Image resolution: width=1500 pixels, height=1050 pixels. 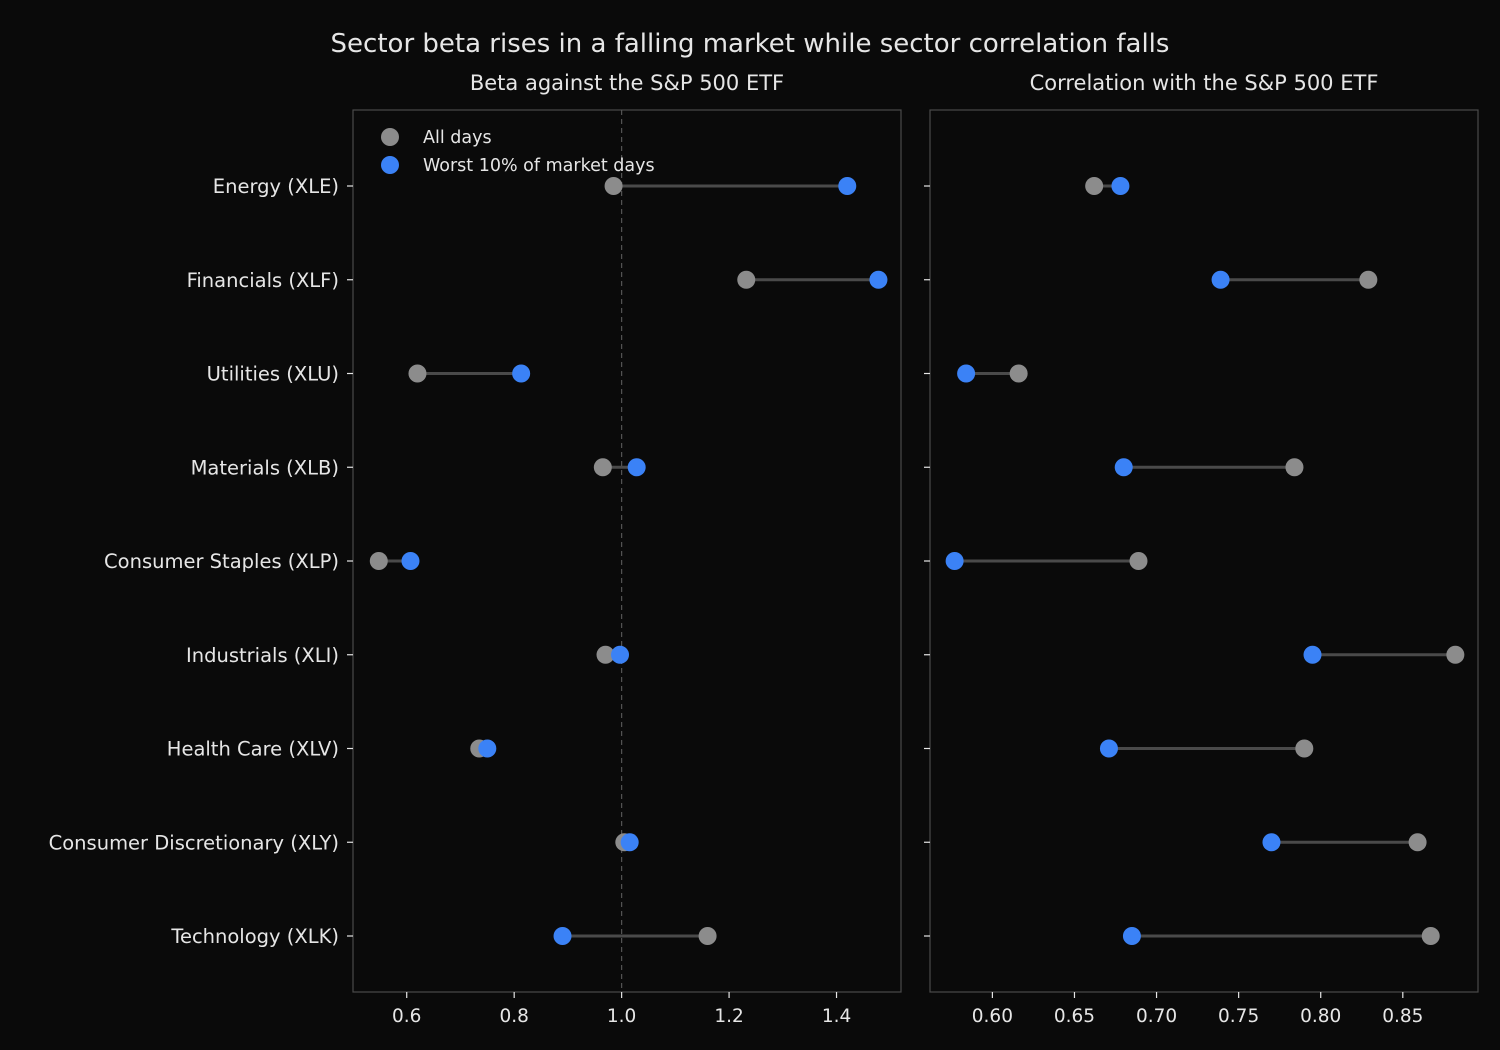 What do you see at coordinates (627, 83) in the screenshot?
I see `panel-subtitle: Beta against the S&P 500 ETF` at bounding box center [627, 83].